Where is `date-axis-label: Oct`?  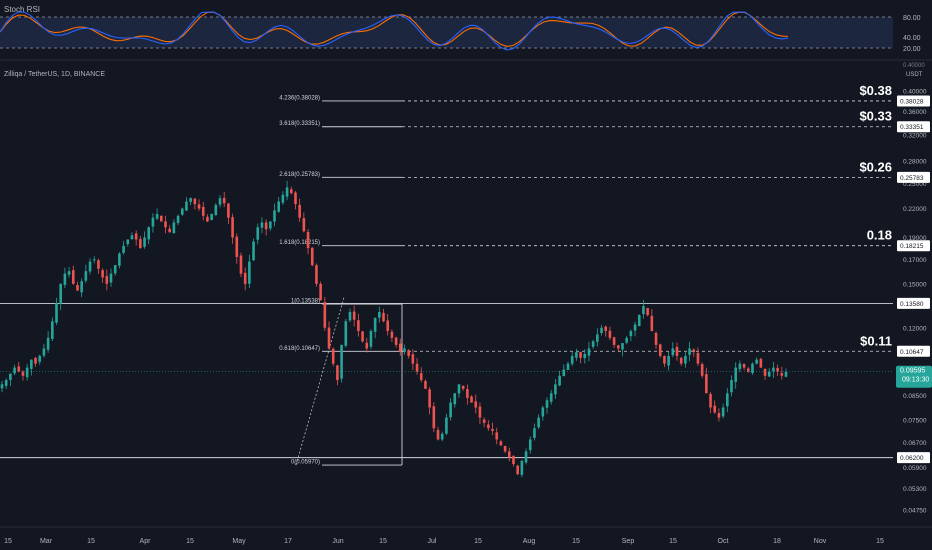 date-axis-label: Oct is located at coordinates (723, 541).